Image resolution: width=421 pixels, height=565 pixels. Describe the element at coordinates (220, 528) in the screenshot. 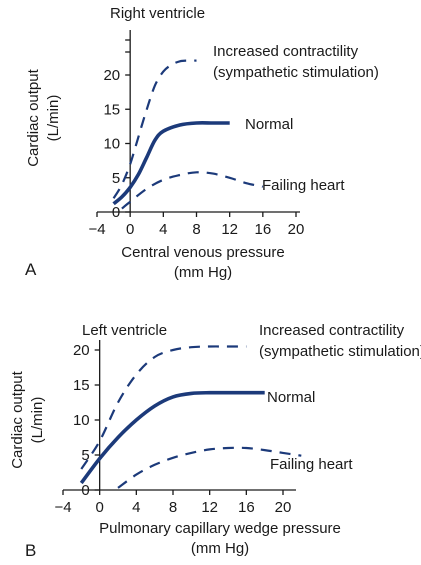

I see `x-axis-label: Pulmonary capillary wedge pressure` at that location.